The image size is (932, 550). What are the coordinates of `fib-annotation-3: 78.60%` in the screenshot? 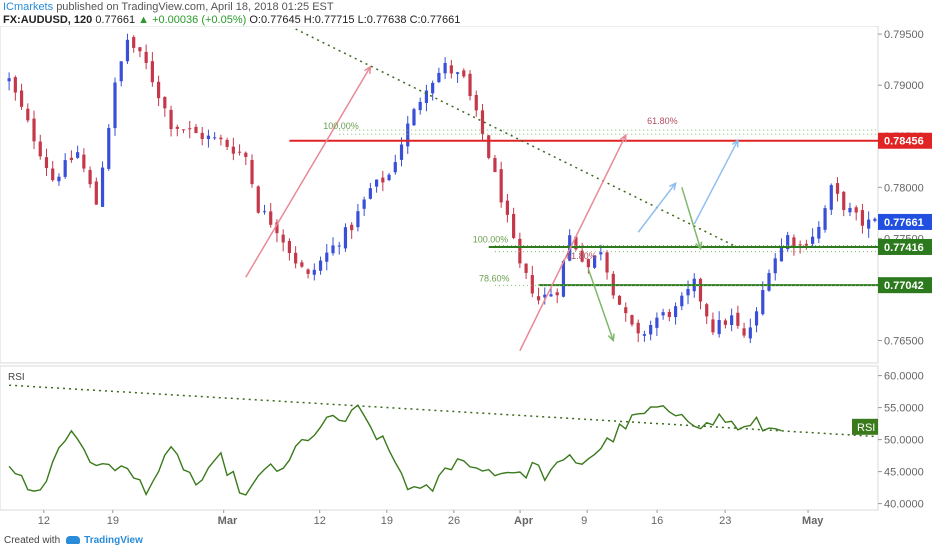 It's located at (494, 278).